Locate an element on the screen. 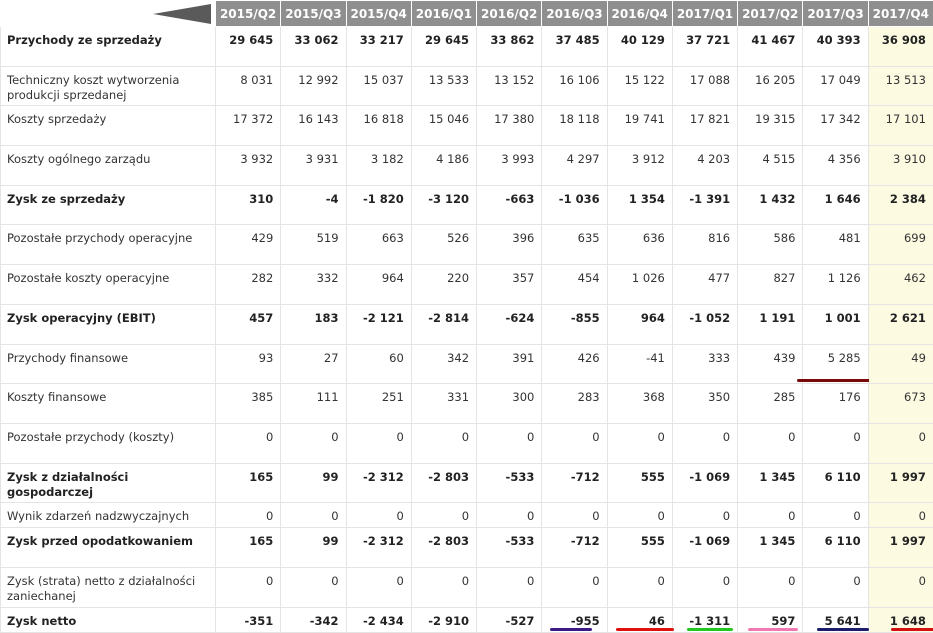 The width and height of the screenshot is (933, 633). value-cell: 60 is located at coordinates (378, 364).